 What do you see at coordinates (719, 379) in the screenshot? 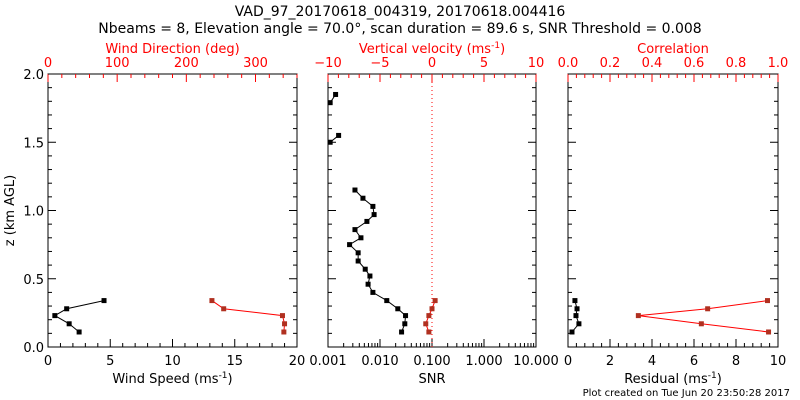
I see `x-axis-label-close: )` at bounding box center [719, 379].